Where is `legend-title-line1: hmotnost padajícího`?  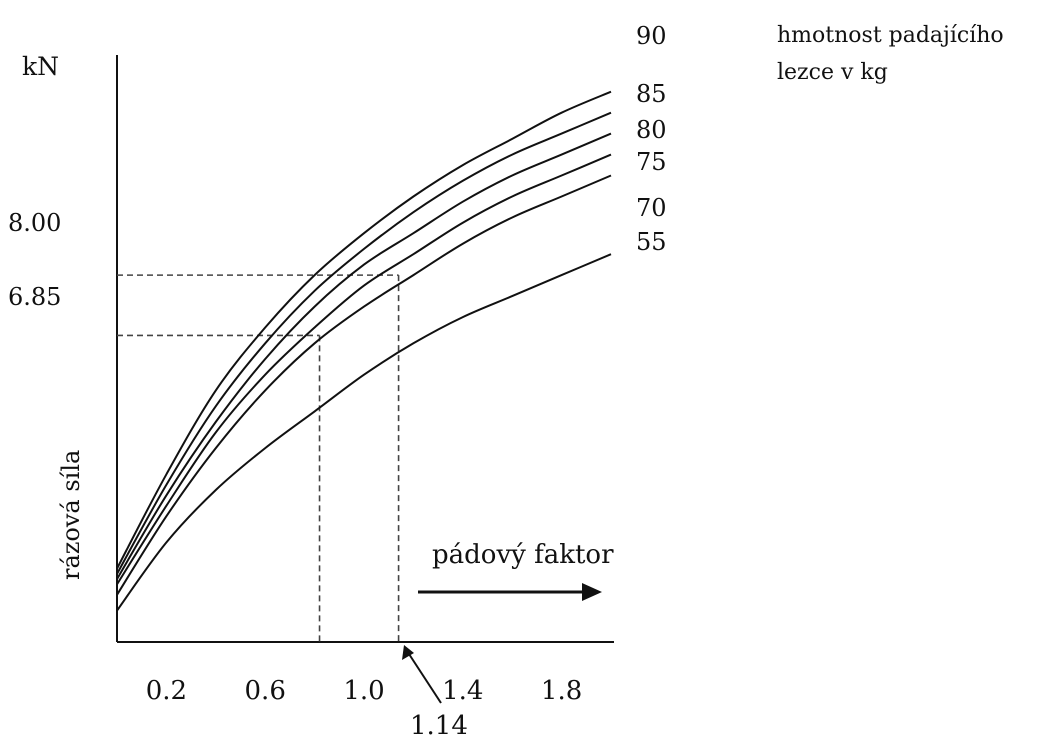
legend-title-line1: hmotnost padajícího is located at coordinates (890, 35).